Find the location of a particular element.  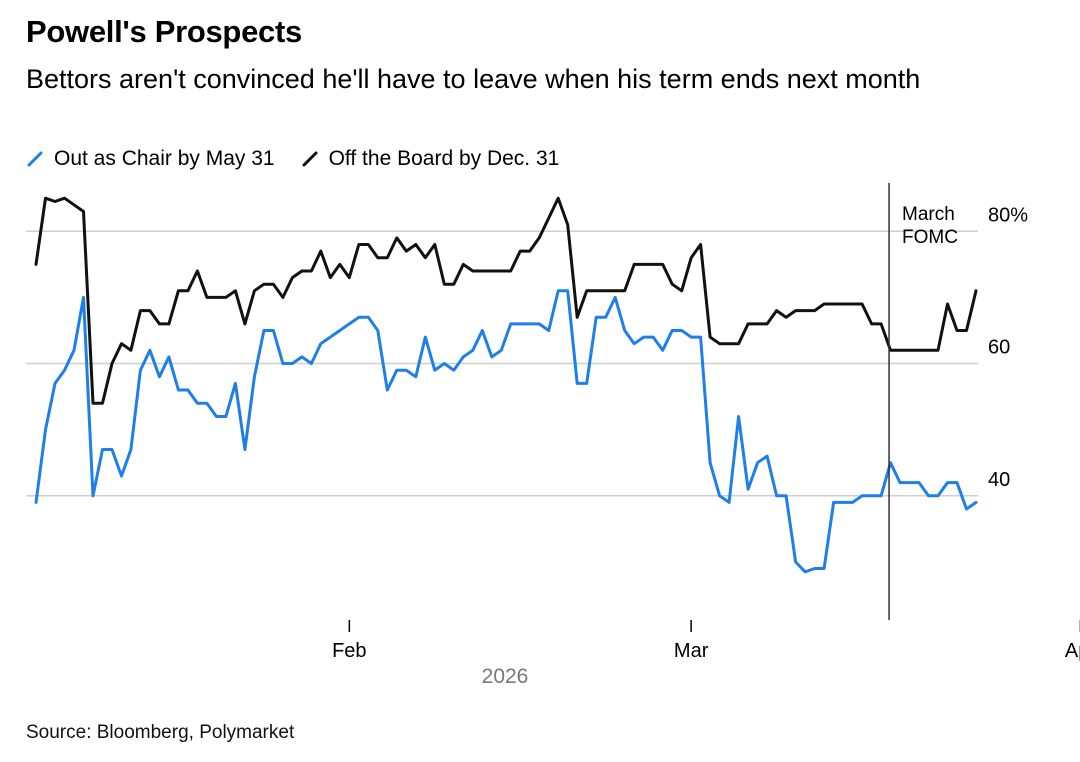

y-tick-label-40: 40 is located at coordinates (999, 480).